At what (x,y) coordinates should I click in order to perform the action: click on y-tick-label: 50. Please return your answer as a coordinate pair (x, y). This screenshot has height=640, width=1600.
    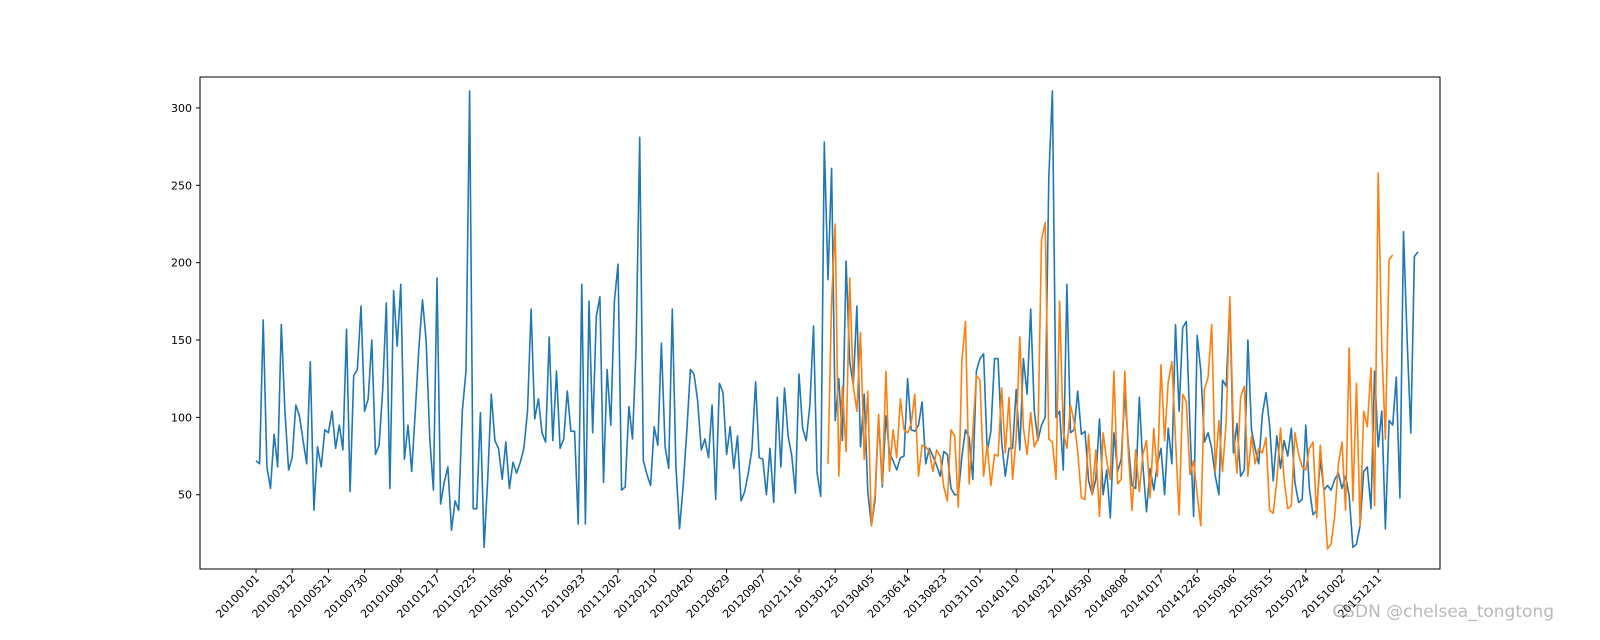
    Looking at the image, I should click on (185, 495).